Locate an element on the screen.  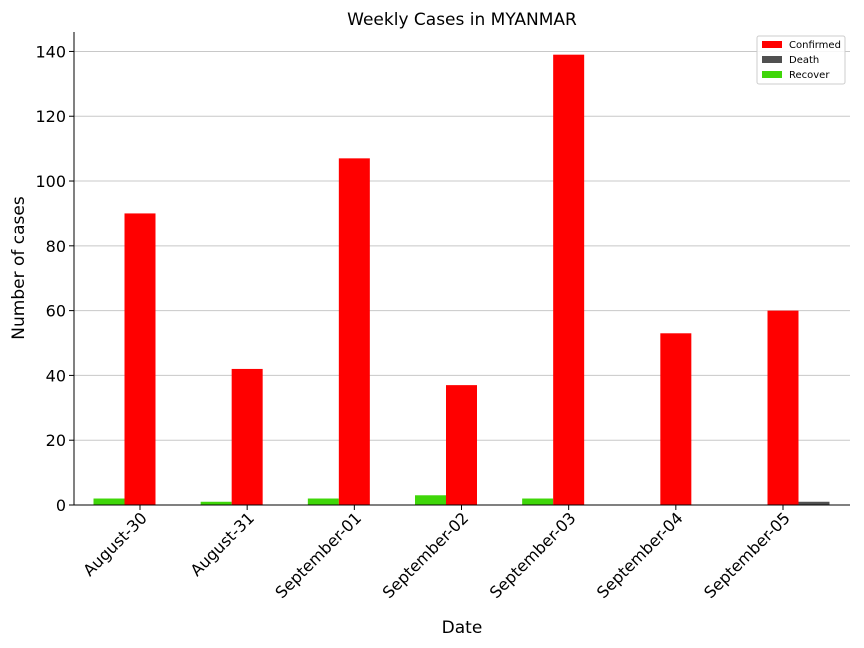
x-tick-label: September-02 is located at coordinates (426, 555).